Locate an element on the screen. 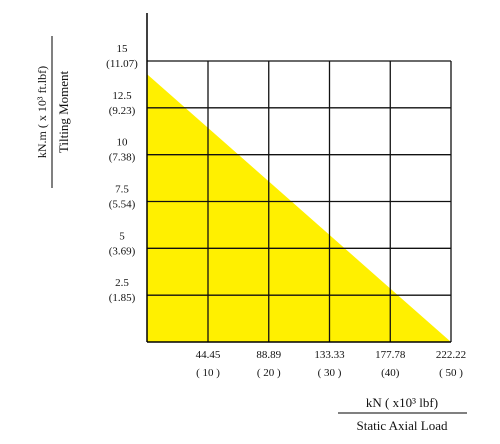  y-tick-label: 7.5 is located at coordinates (122, 190).